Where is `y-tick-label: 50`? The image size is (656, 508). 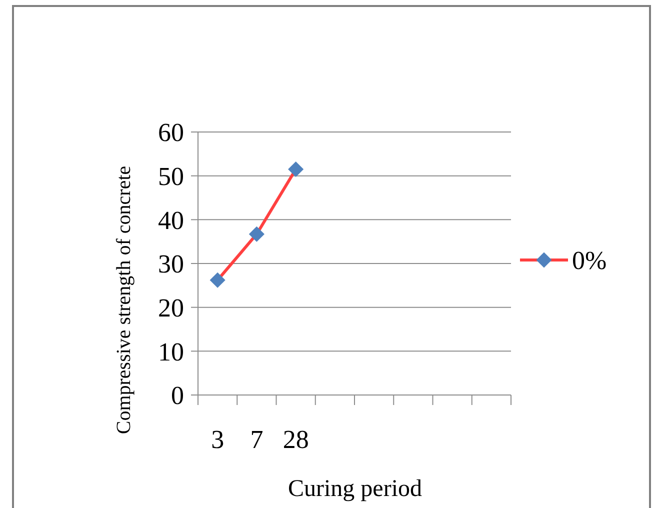 y-tick-label: 50 is located at coordinates (171, 176).